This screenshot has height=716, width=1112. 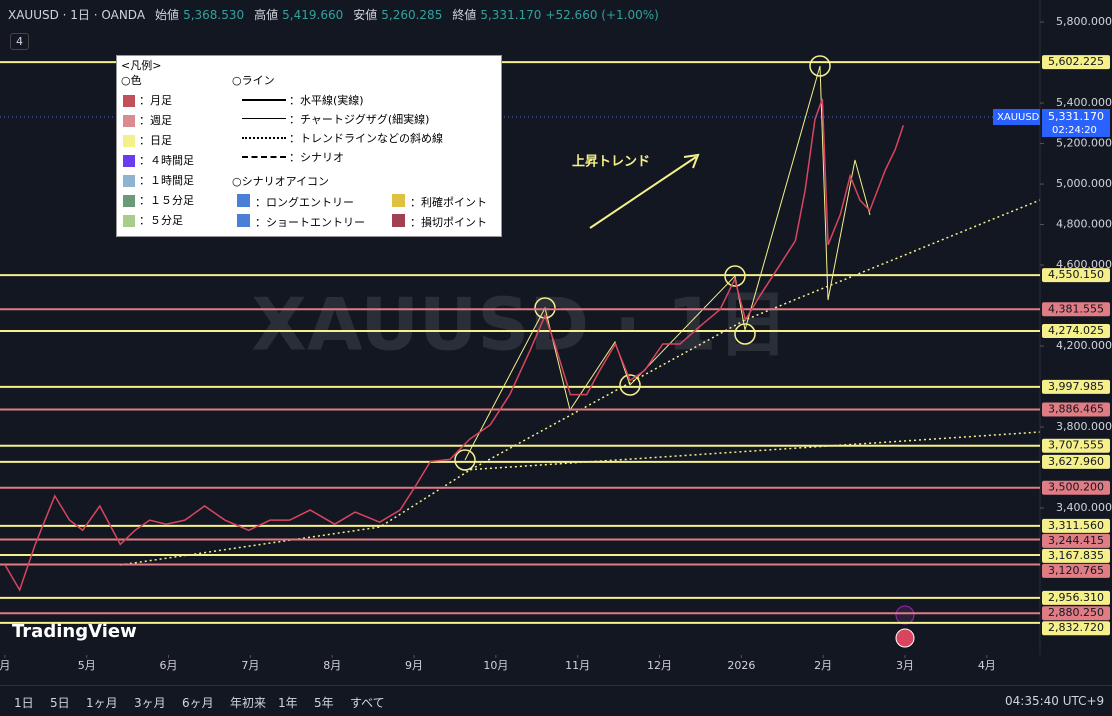 What do you see at coordinates (1074, 130) in the screenshot?
I see `countdown: 02:24:20` at bounding box center [1074, 130].